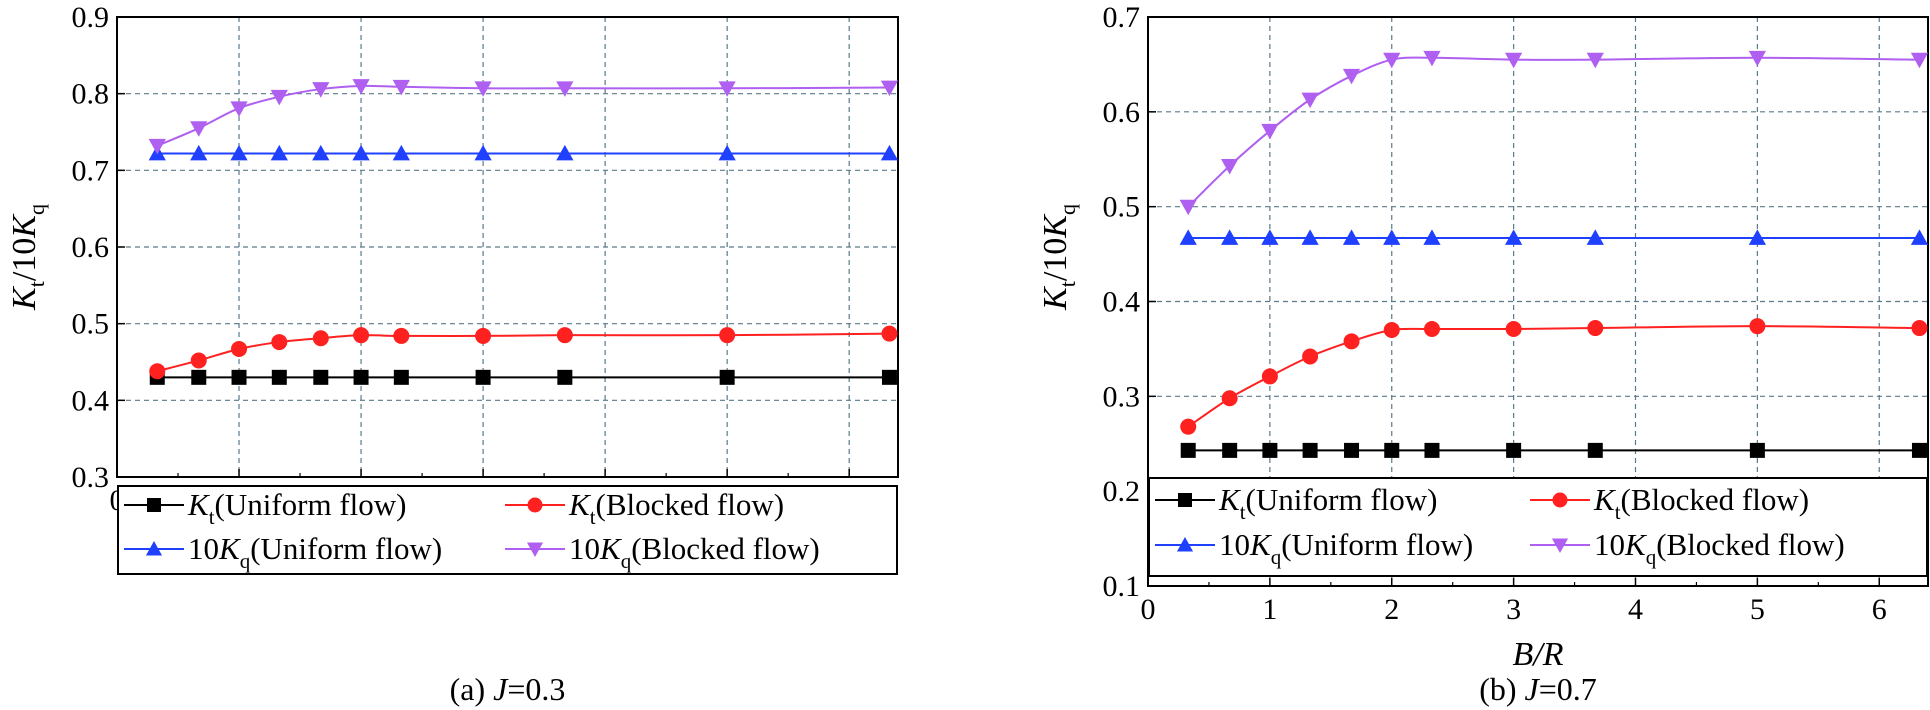 This screenshot has height=710, width=1930. What do you see at coordinates (1346, 548) in the screenshot?
I see `legend-label: 10Kq(Uniform flow)` at bounding box center [1346, 548].